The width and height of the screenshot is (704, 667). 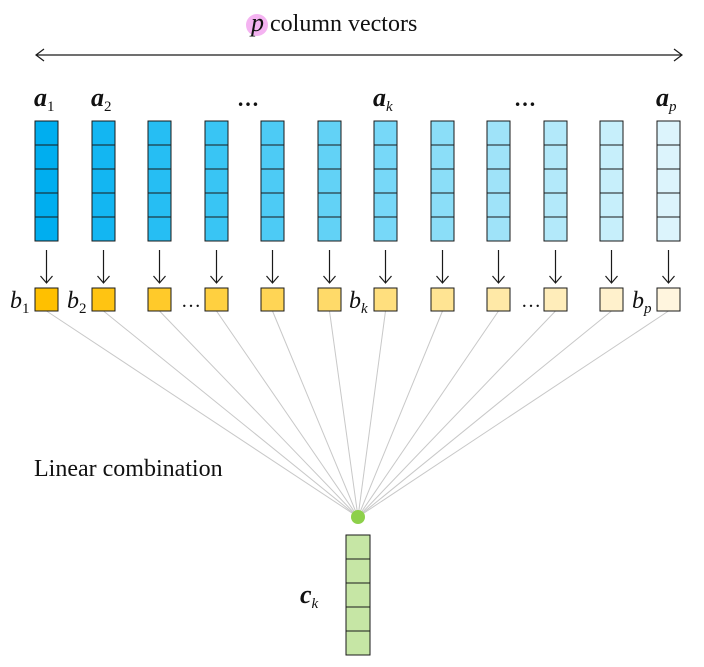 What do you see at coordinates (359, 55) in the screenshot?
I see `span-arrow` at bounding box center [359, 55].